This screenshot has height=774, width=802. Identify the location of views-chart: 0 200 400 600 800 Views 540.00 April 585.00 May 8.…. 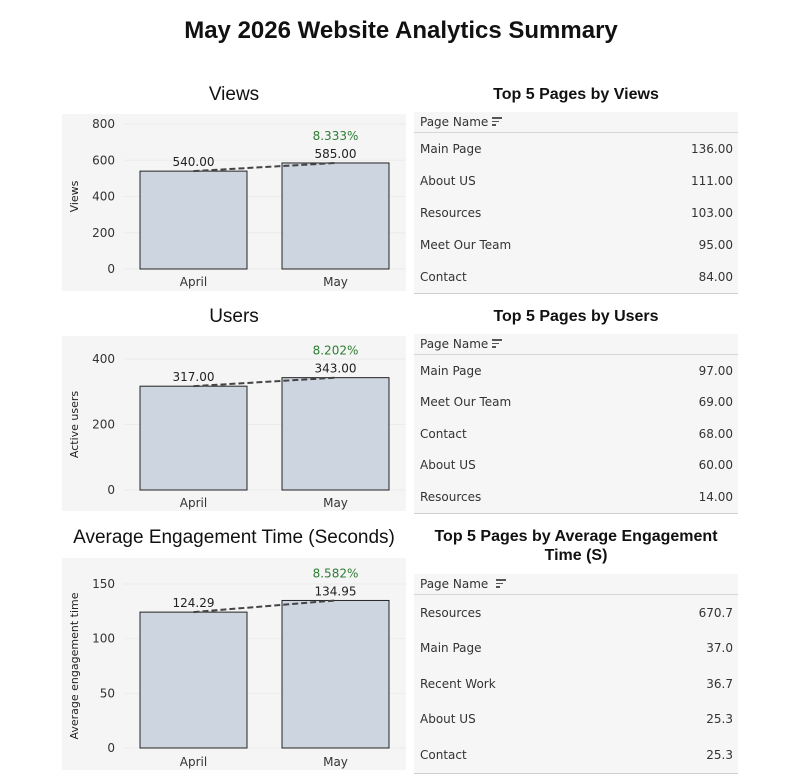
(234, 202).